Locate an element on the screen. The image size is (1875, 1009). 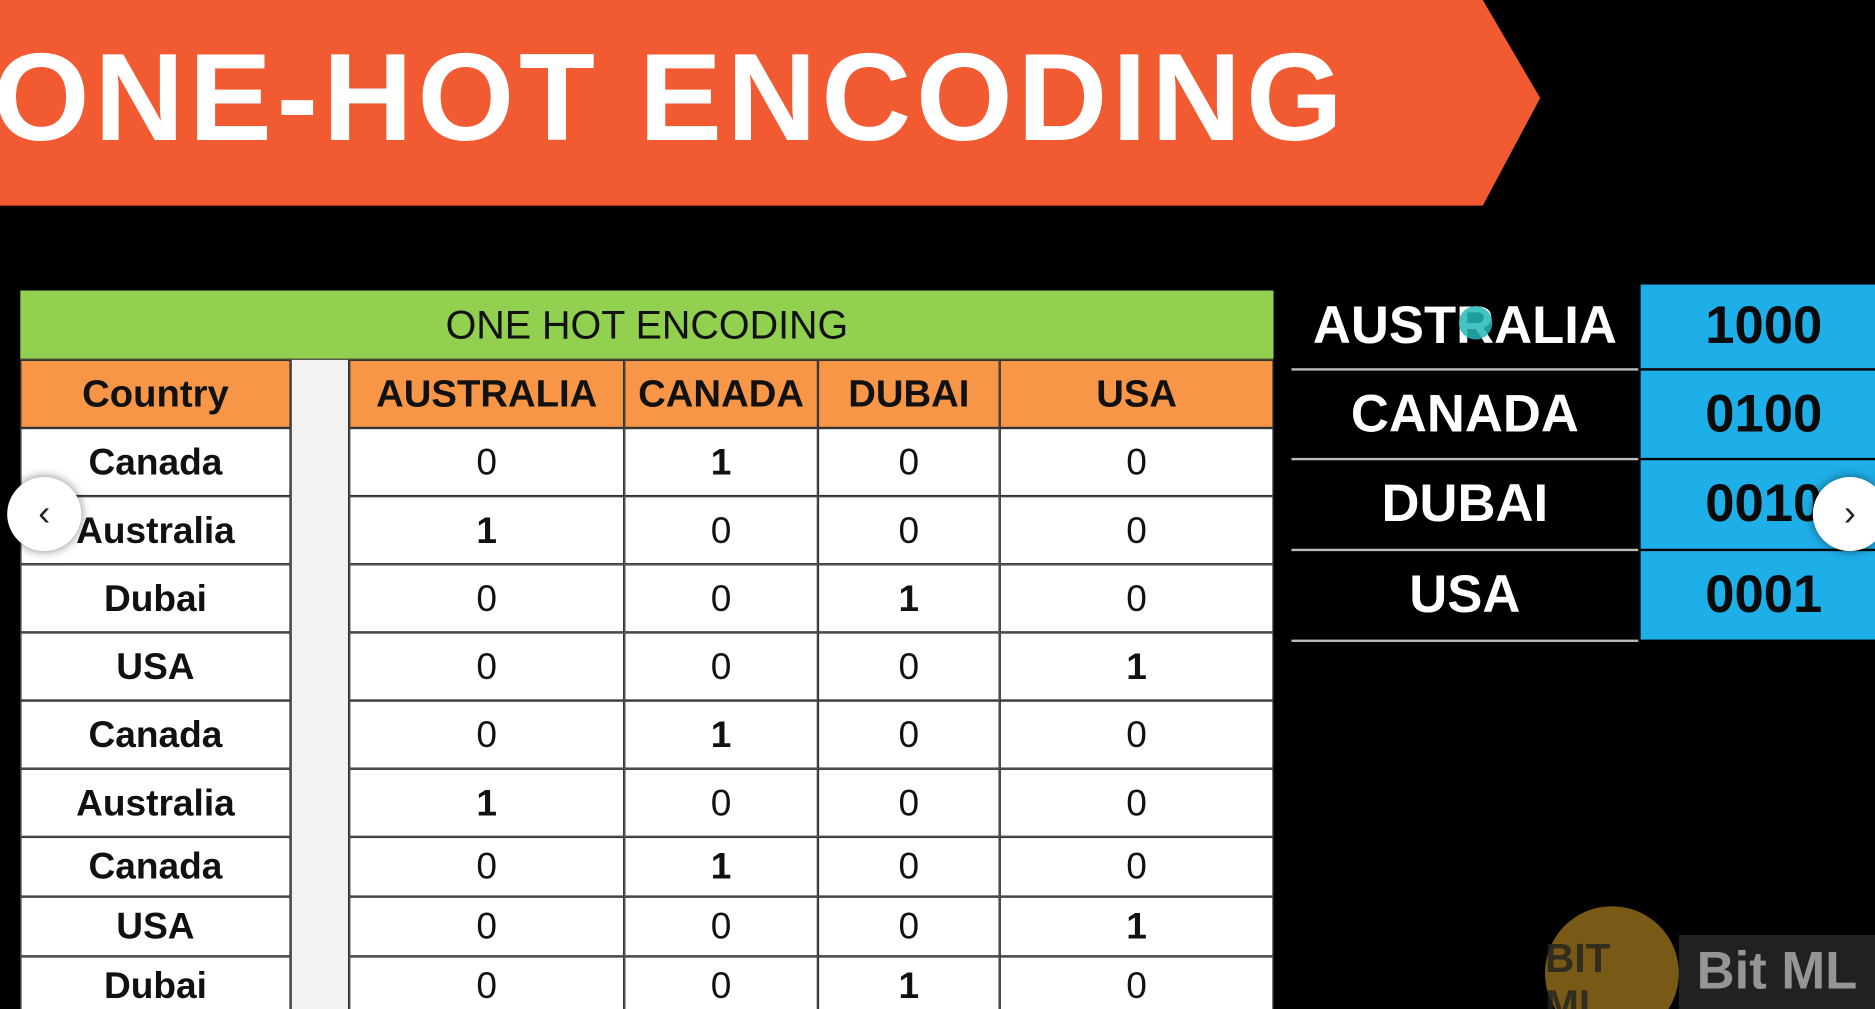
column-header: CANADA is located at coordinates (721, 393).